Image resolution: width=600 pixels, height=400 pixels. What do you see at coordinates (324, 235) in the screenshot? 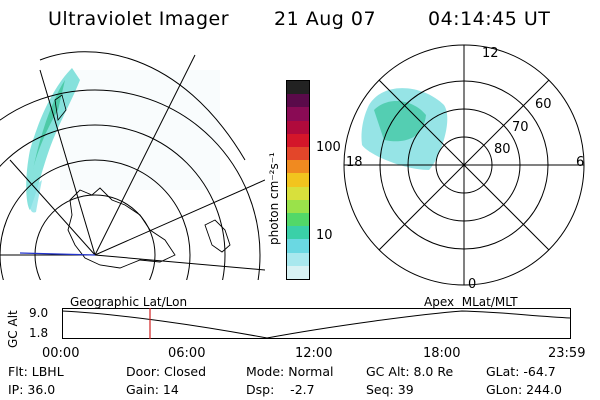
I see `colorbar-tick-10: 10` at bounding box center [324, 235].